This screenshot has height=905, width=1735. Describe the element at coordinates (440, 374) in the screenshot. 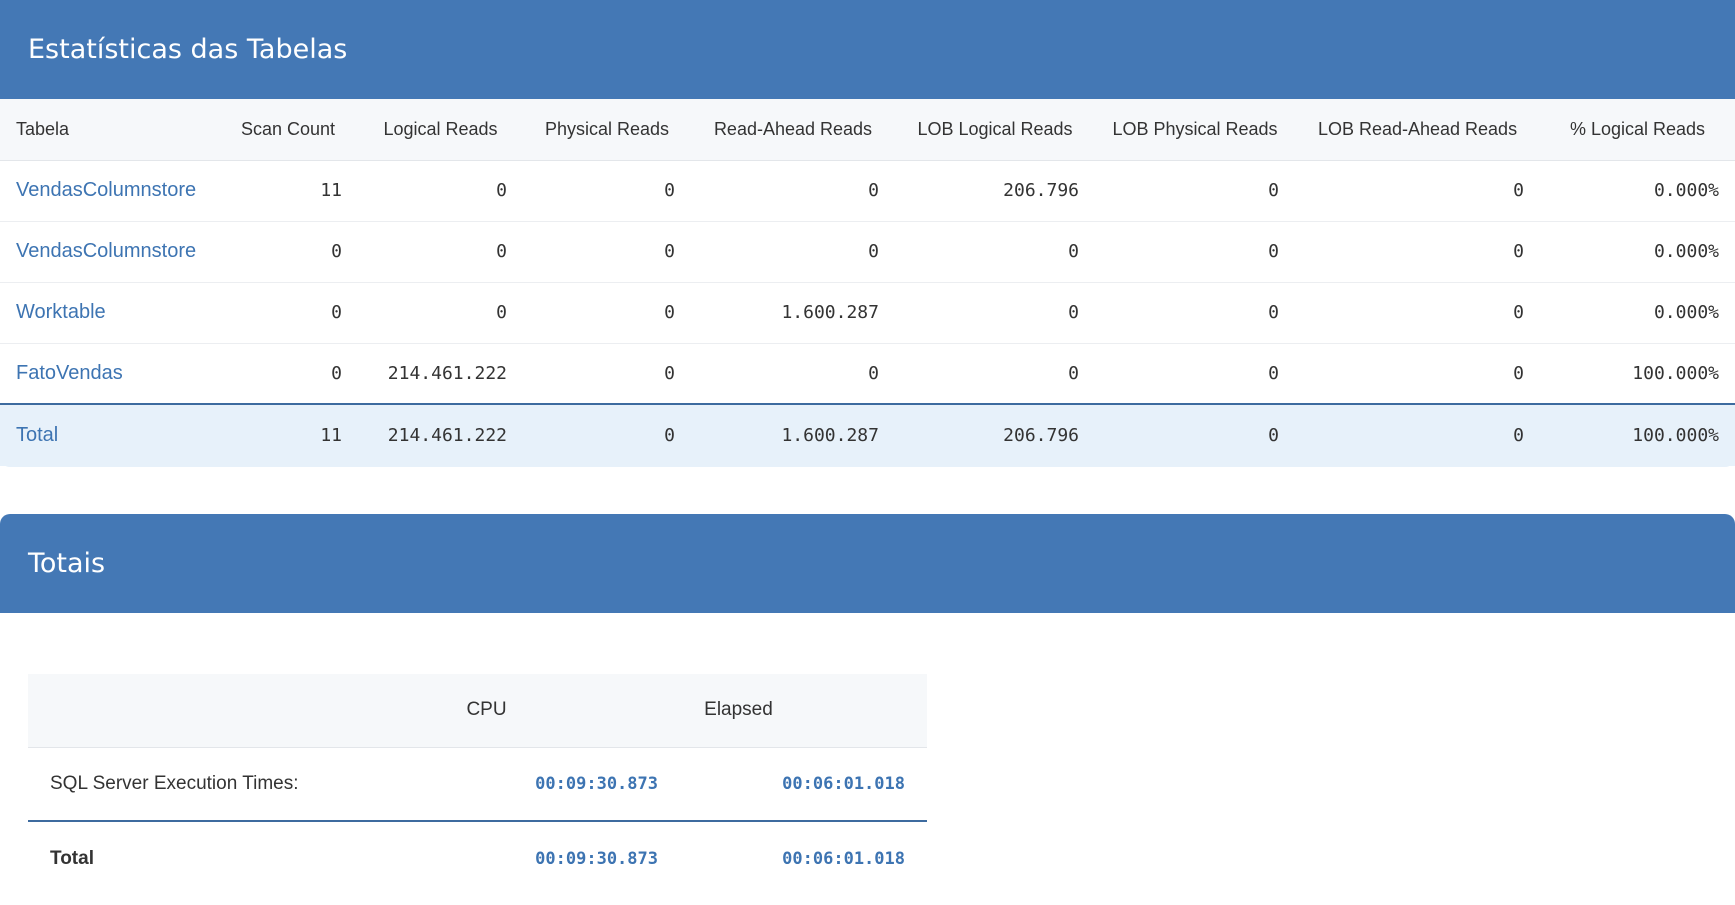

I see `logical-reads-cell: 214.461.222` at that location.